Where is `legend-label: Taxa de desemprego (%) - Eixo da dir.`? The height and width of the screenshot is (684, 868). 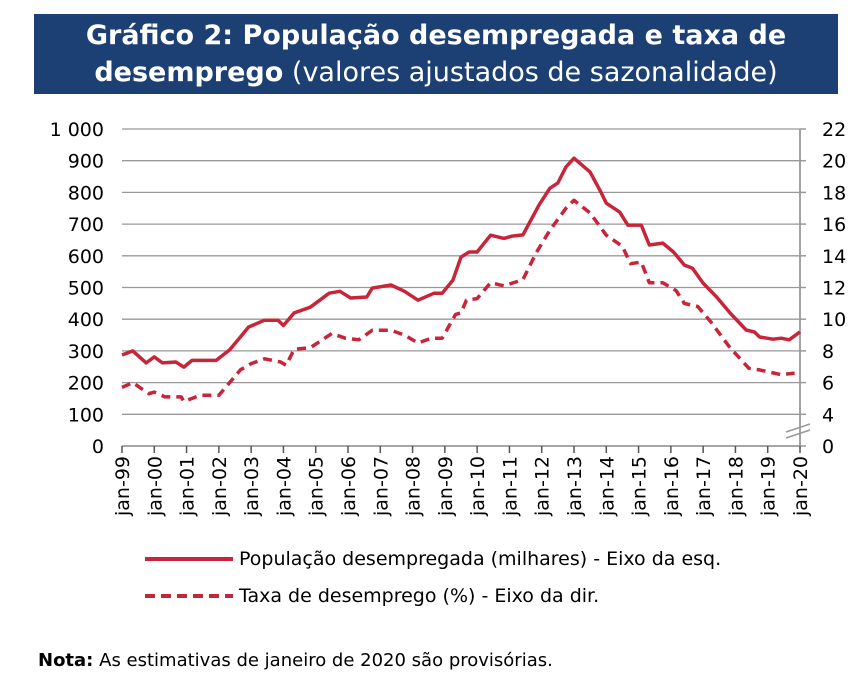 legend-label: Taxa de desemprego (%) - Eixo da dir. is located at coordinates (419, 596).